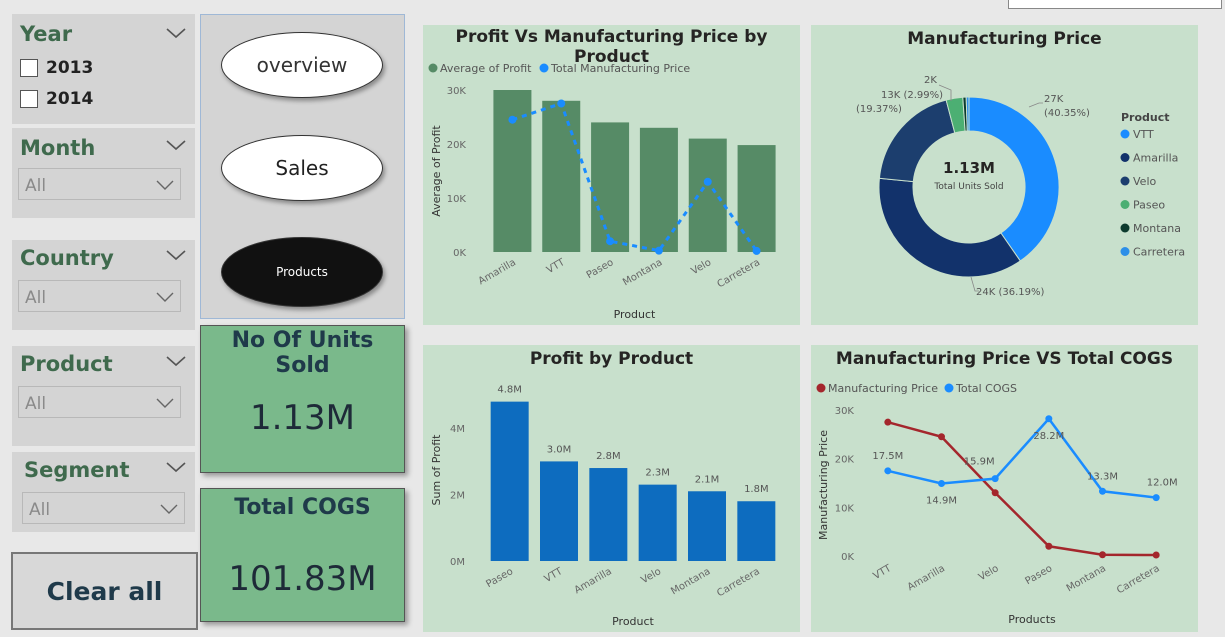 The image size is (1225, 637). What do you see at coordinates (36, 404) in the screenshot?
I see `product-dropdown-value: All` at bounding box center [36, 404].